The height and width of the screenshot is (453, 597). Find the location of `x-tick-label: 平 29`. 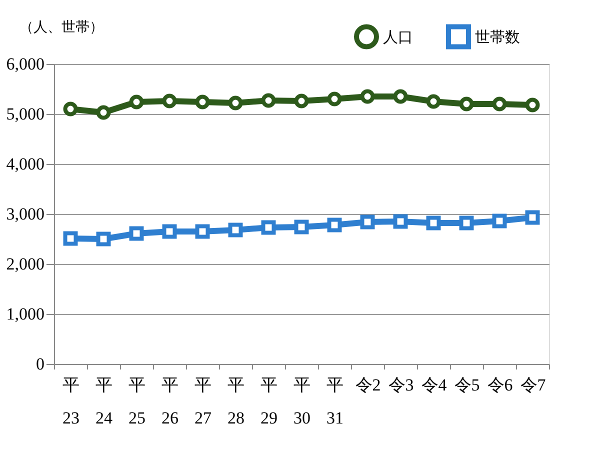

x-tick-label: 平 29 is located at coordinates (269, 402).